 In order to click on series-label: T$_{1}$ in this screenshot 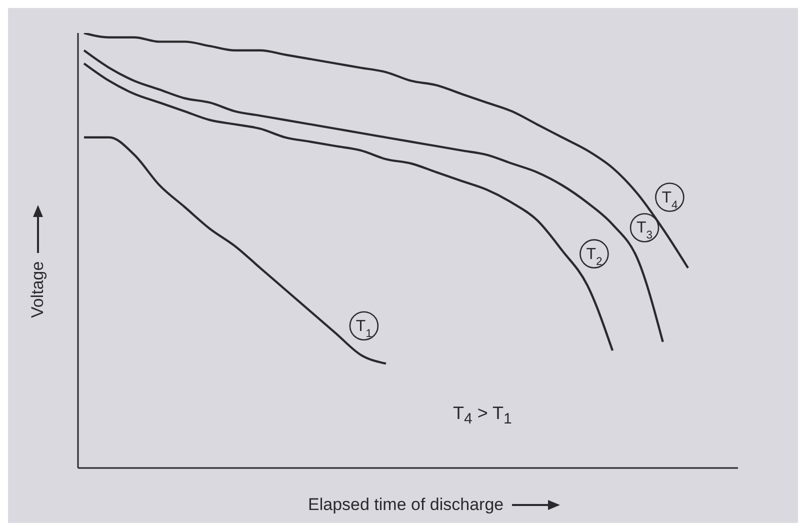, I will do `click(364, 329)`.